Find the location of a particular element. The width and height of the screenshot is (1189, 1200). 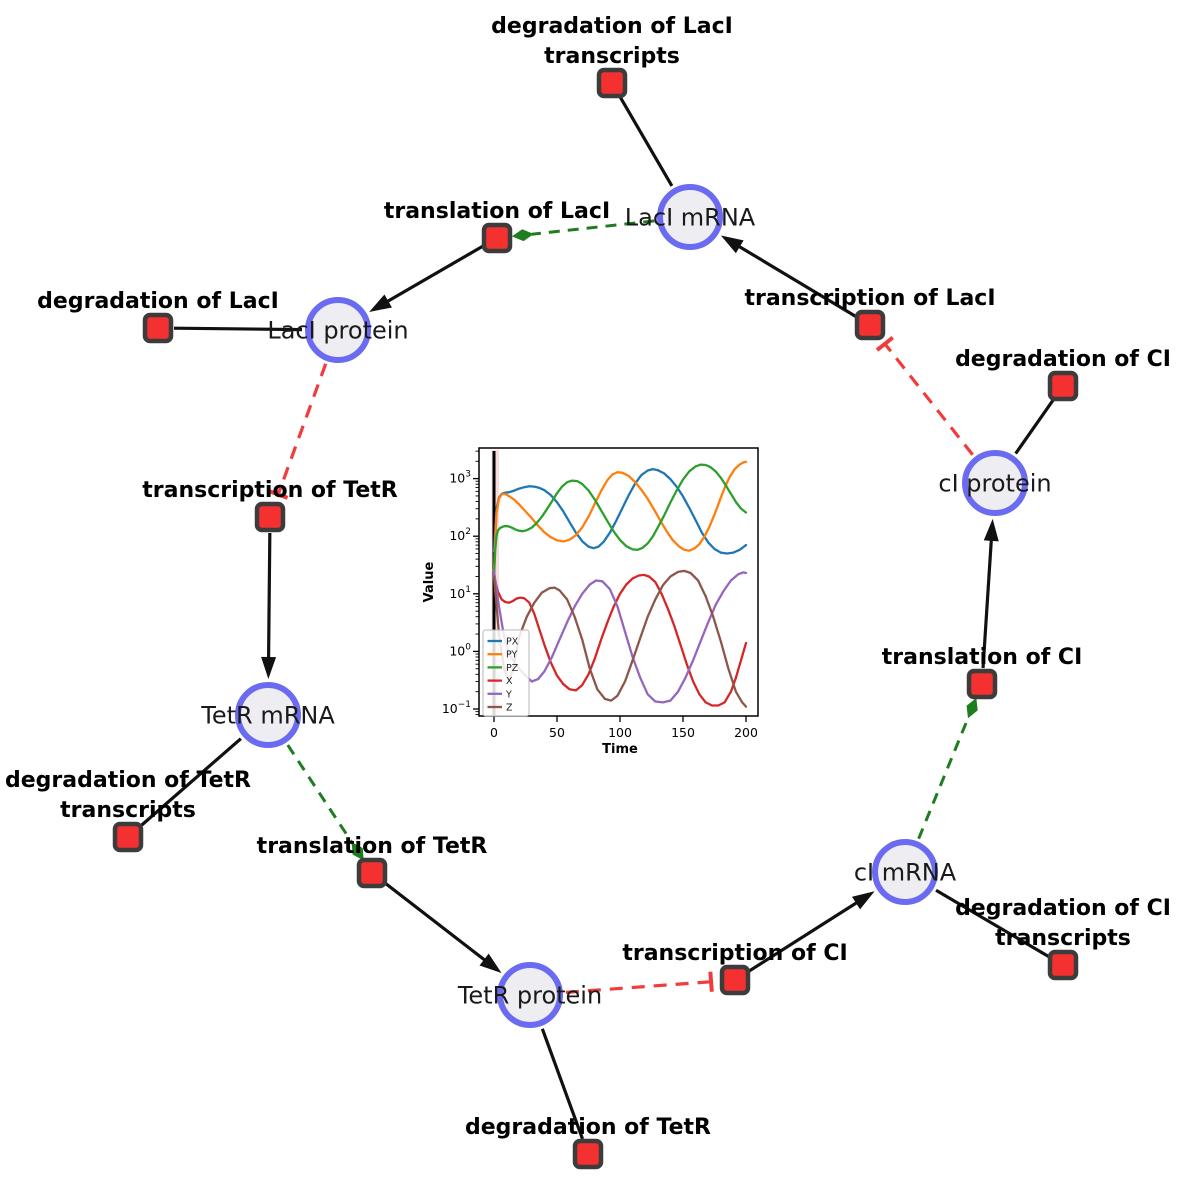

reaction-label-transl_laci-line0: translation of LacI is located at coordinates (497, 211).